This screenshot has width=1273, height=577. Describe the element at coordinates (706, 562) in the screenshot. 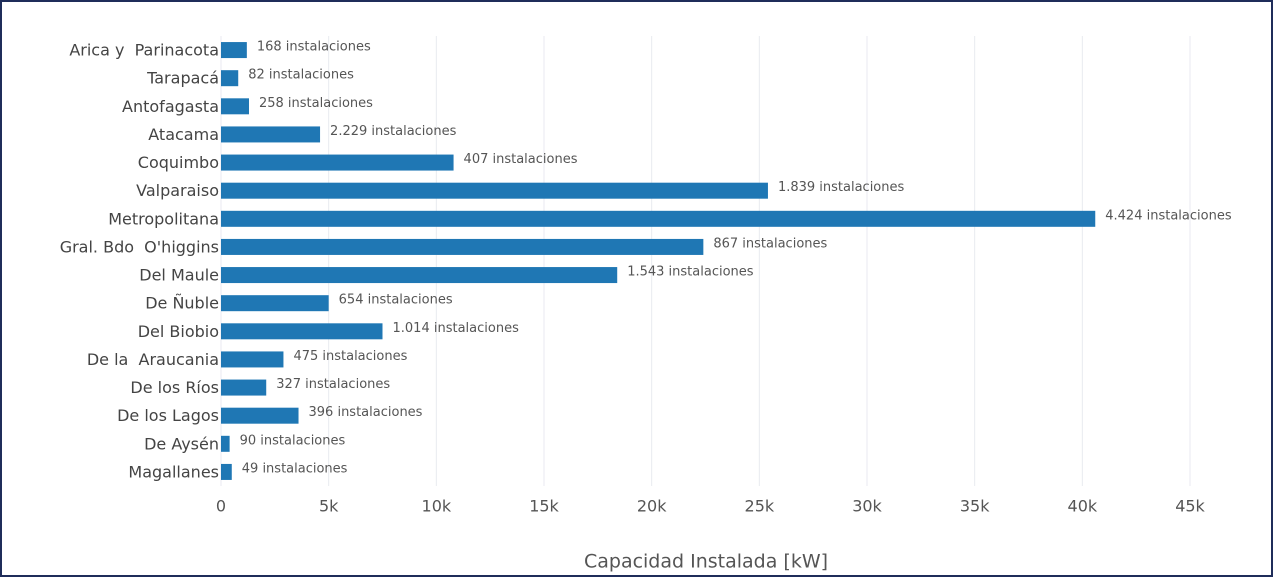

I see `x-axis-title: Capacidad Instalada [kW]` at that location.